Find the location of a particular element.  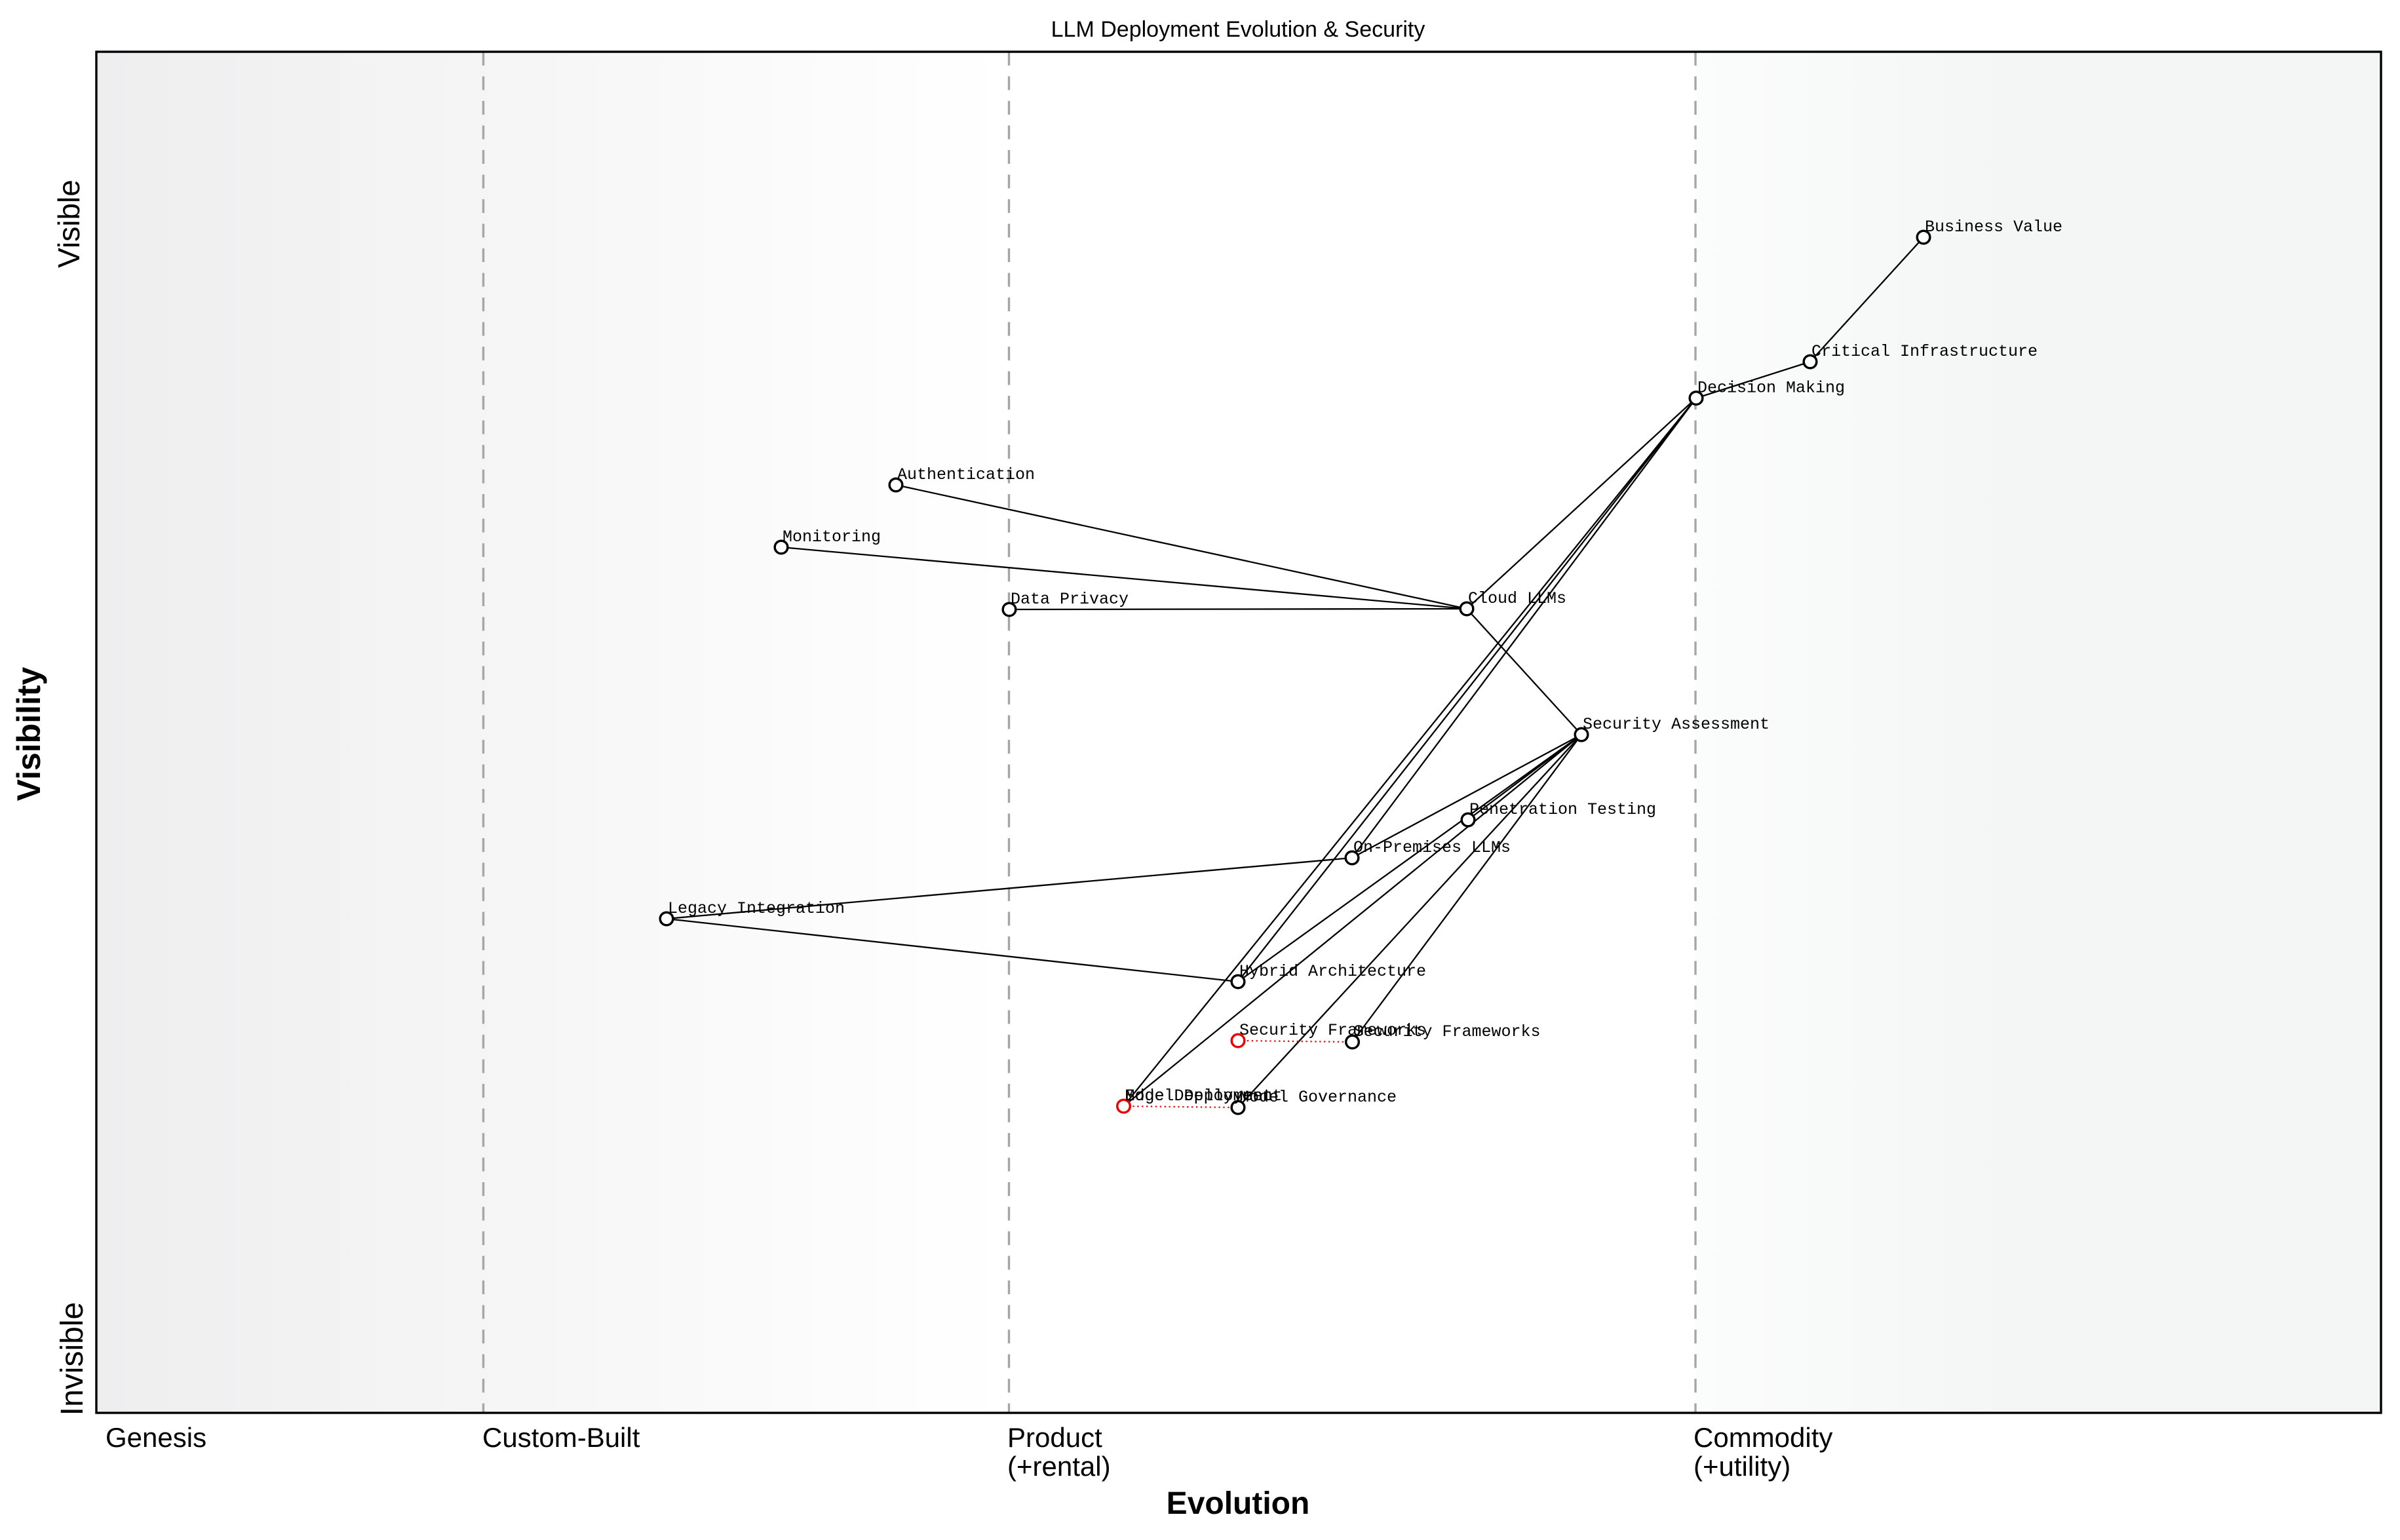

svg-text: Critical Infrastructure is located at coordinates (1924, 351).